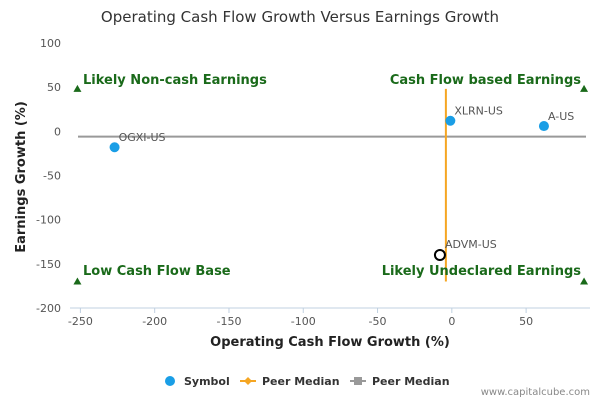 The image size is (600, 400). Describe the element at coordinates (77, 88) in the screenshot. I see `quadrant-marker-top-left` at that location.